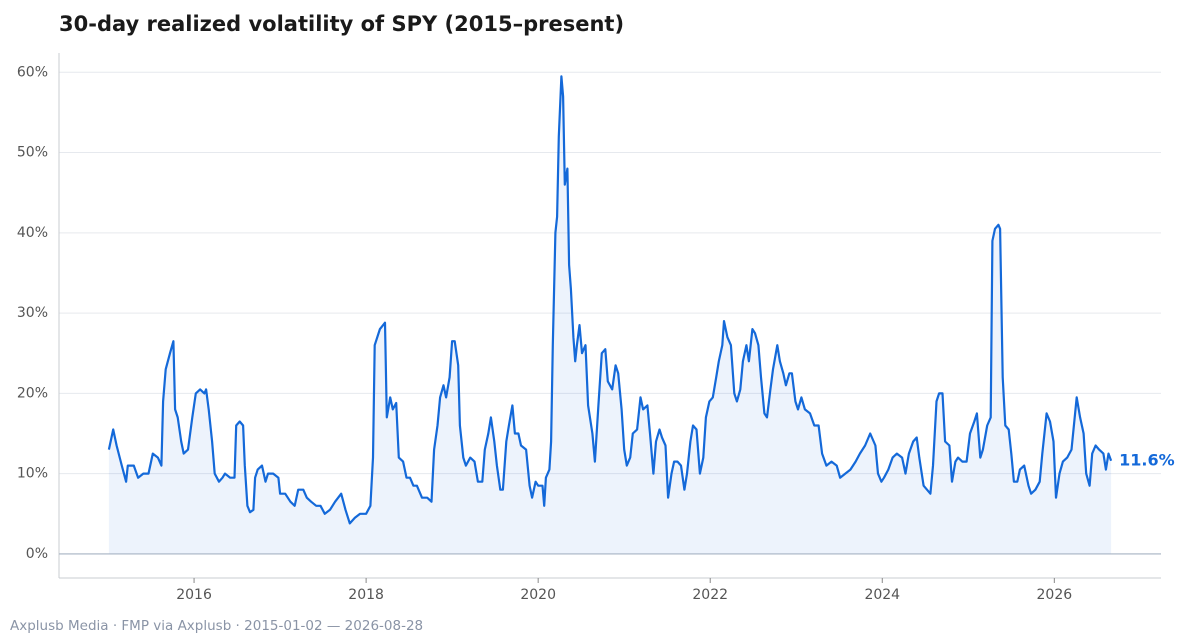  What do you see at coordinates (366, 595) in the screenshot?
I see `x-tick-label: 2018` at bounding box center [366, 595].